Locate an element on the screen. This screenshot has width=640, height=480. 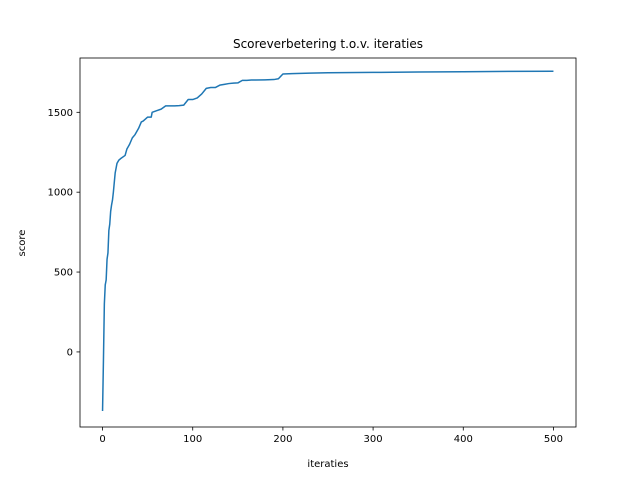
chart-title: Scoreverbetering t.o.v. iteraties is located at coordinates (328, 44).